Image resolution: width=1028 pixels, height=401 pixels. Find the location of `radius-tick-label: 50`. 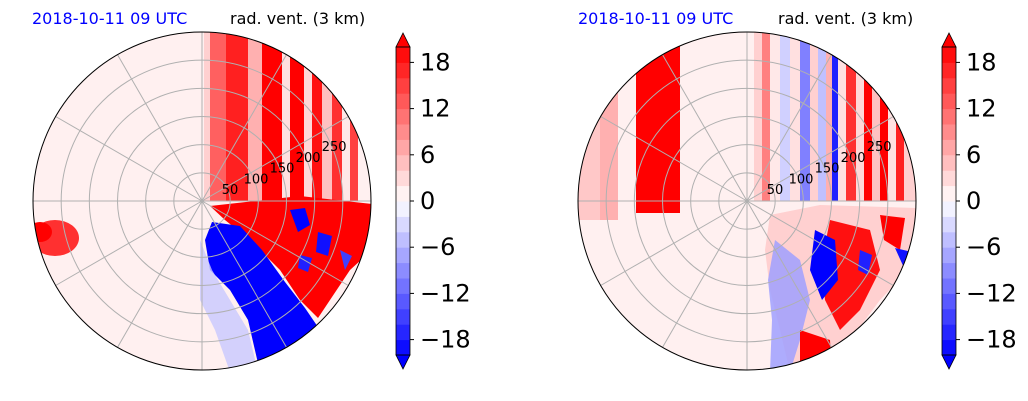

radius-tick-label: 50 is located at coordinates (775, 190).